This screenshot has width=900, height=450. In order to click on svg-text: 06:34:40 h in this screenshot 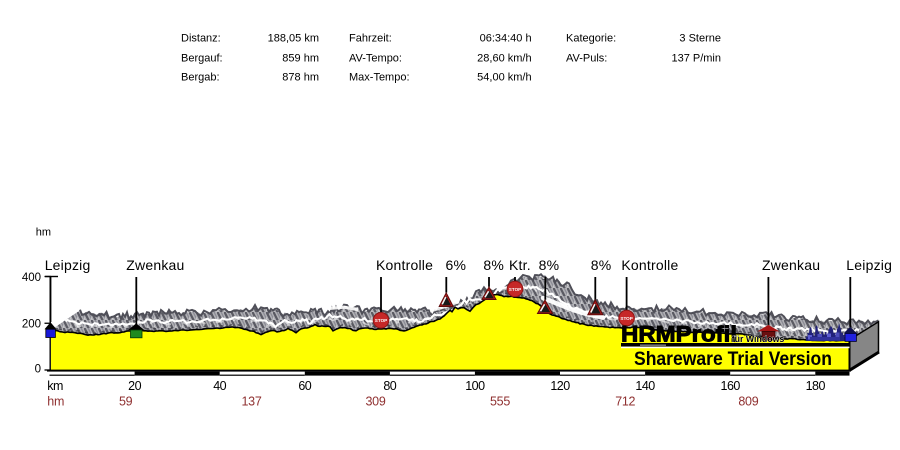, I will do `click(506, 39)`.